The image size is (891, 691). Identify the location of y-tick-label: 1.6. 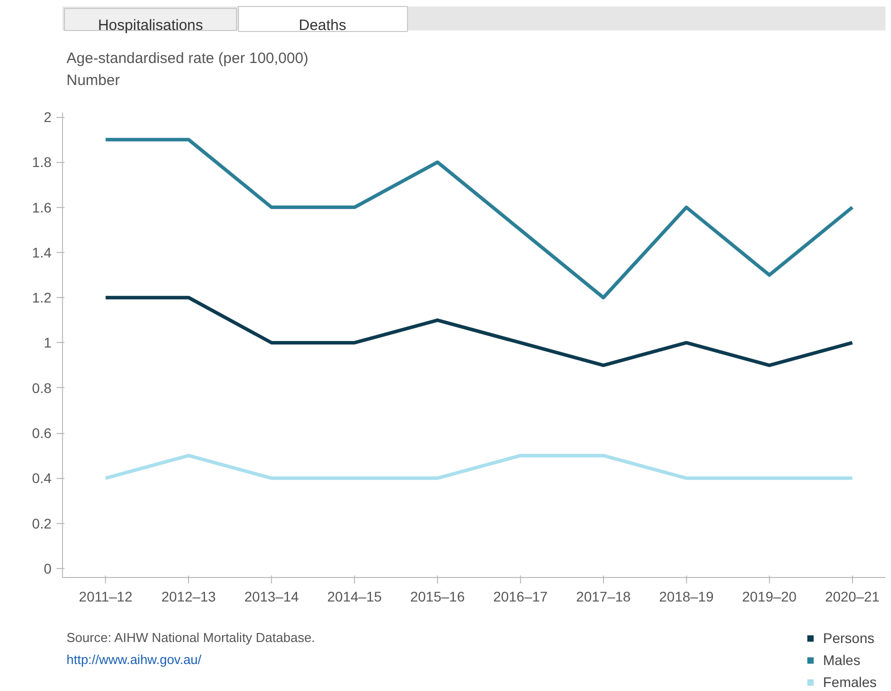
(42, 207).